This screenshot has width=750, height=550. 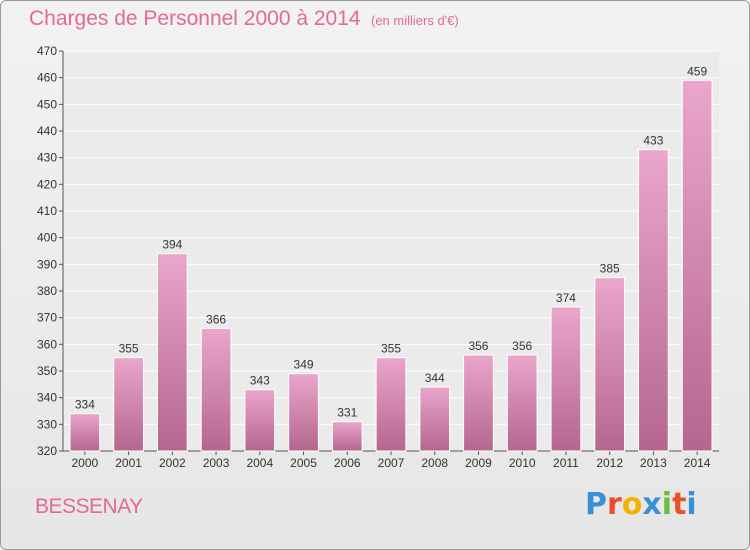 I want to click on bar-2005, so click(x=303, y=412).